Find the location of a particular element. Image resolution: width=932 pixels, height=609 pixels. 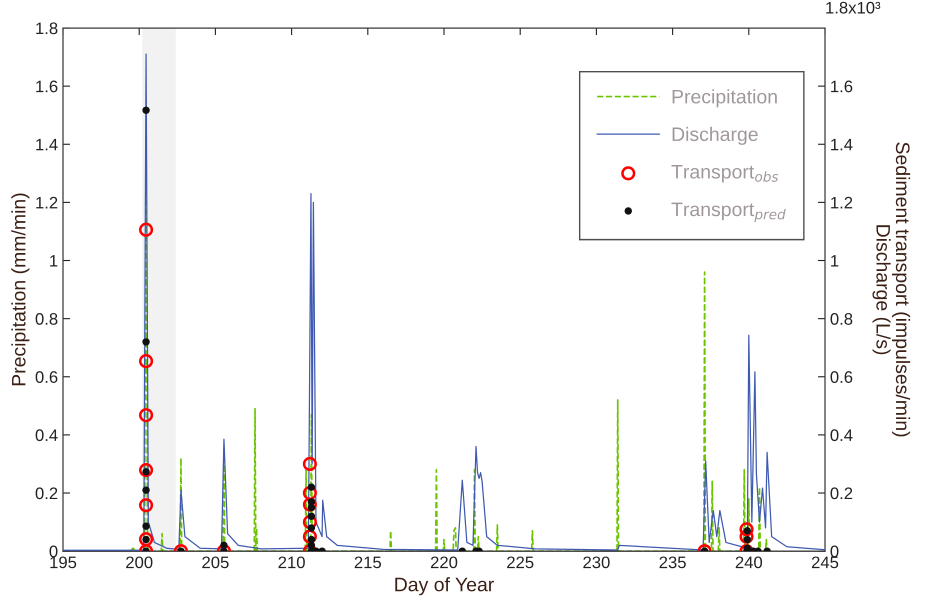

x-tick-label: 235 is located at coordinates (673, 562).